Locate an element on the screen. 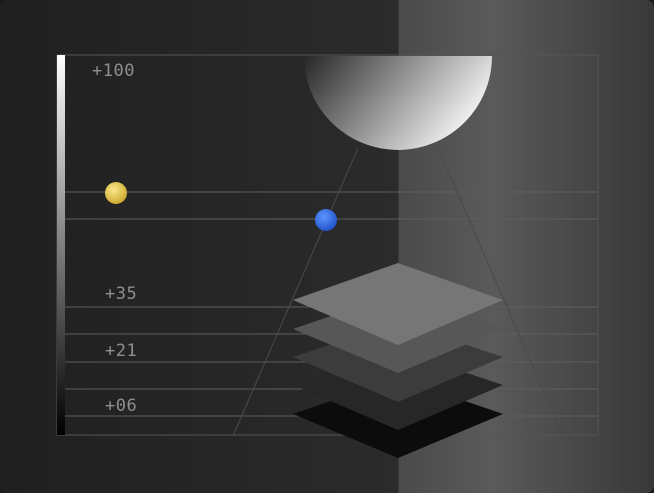 The image size is (654, 493). scale-label-35: +35 is located at coordinates (121, 294).